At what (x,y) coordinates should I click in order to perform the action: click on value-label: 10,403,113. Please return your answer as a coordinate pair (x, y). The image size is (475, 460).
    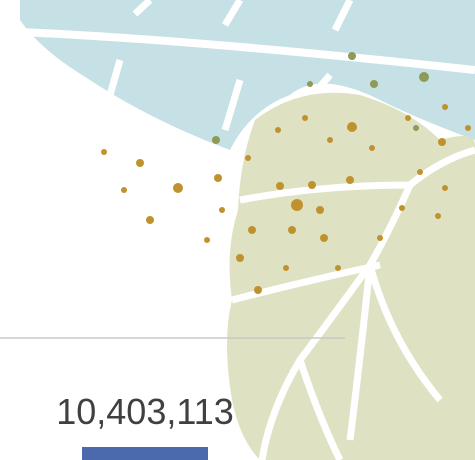
    Looking at the image, I should click on (145, 411).